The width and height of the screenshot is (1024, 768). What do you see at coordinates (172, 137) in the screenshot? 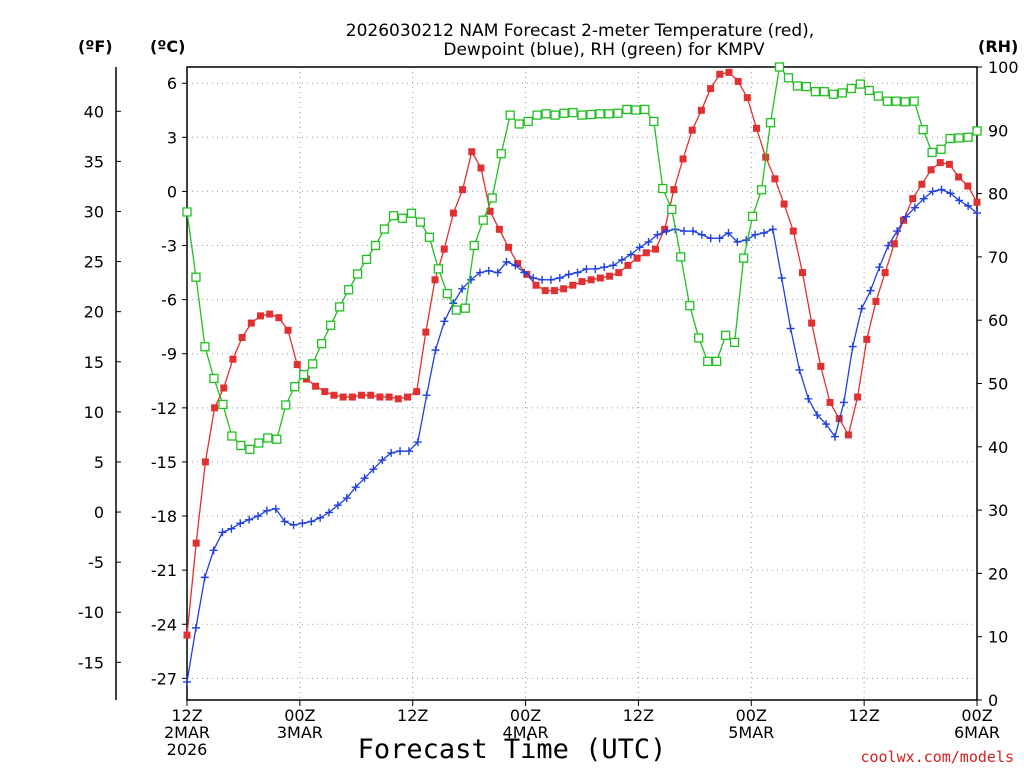
I see `celsius-tick-label: 3` at bounding box center [172, 137].